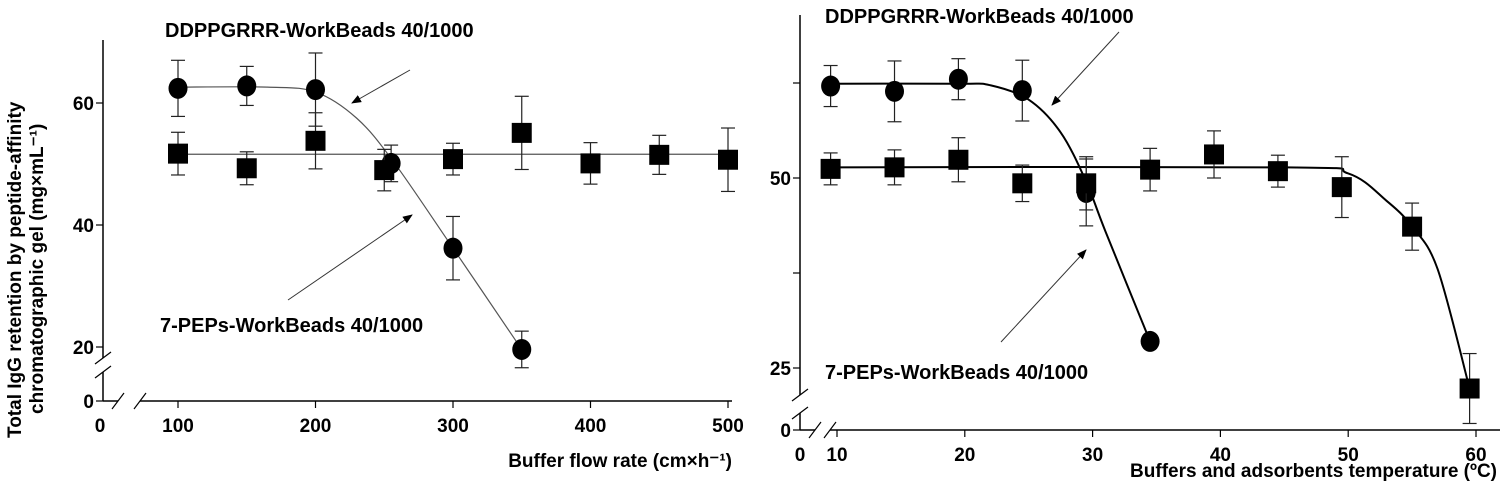 This screenshot has height=498, width=1500. What do you see at coordinates (319, 31) in the screenshot?
I see `annotation-ddppgrrr-left: DDPPGRRR-WorkBeads 40/1000` at bounding box center [319, 31].